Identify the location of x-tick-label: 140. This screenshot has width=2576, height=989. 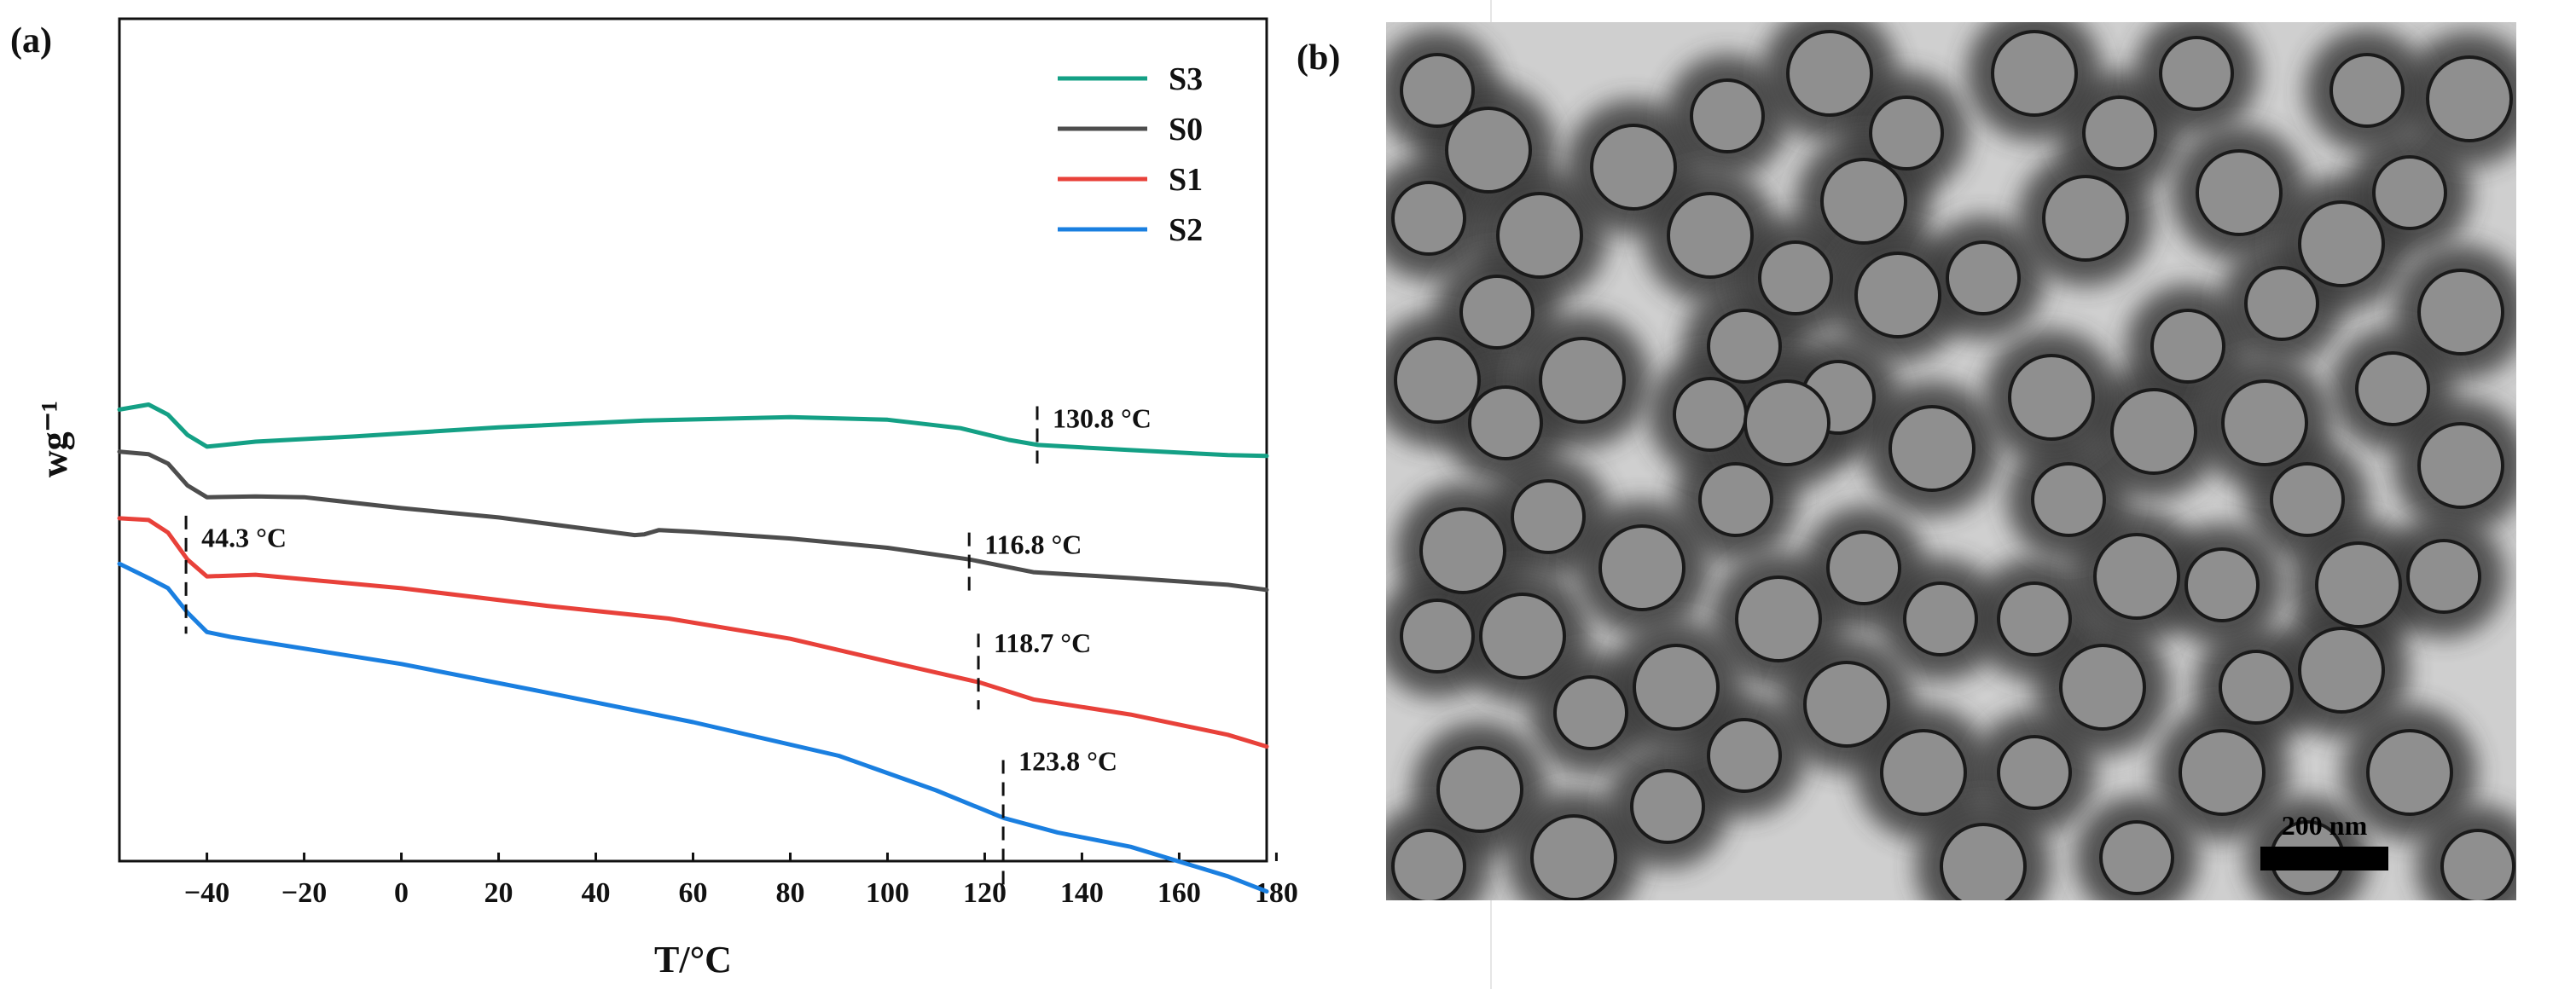
(1082, 893).